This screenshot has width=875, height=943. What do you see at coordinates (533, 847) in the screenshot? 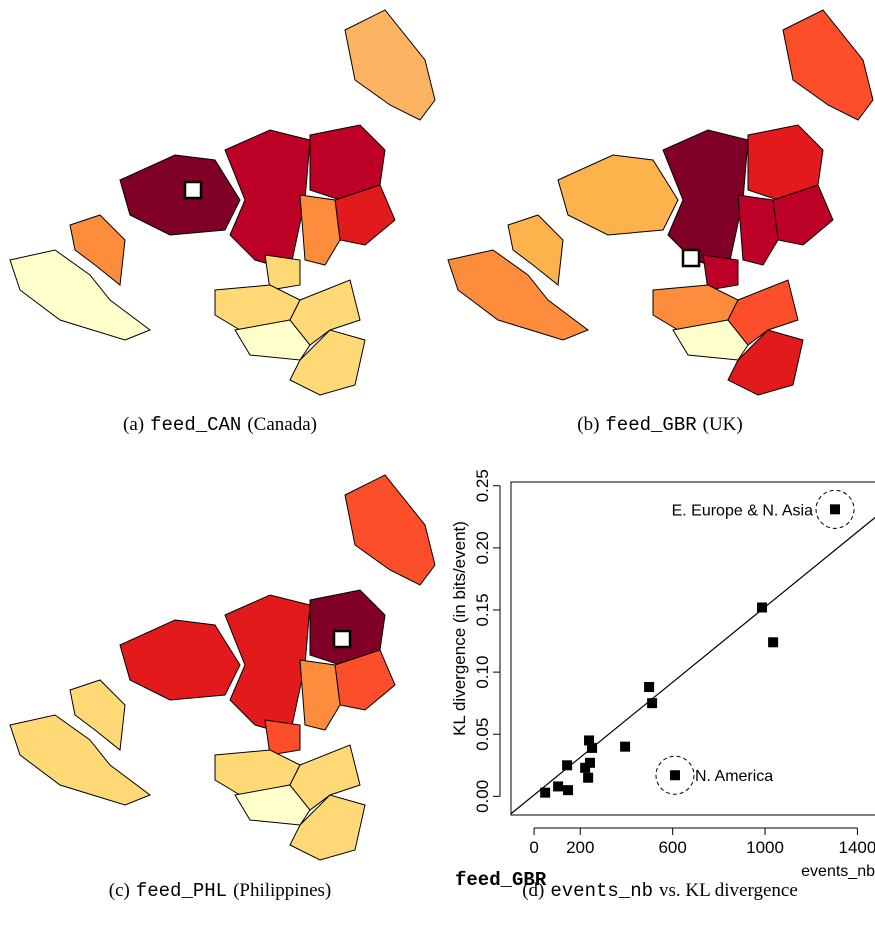
I see `x-tick-label: 0` at bounding box center [533, 847].